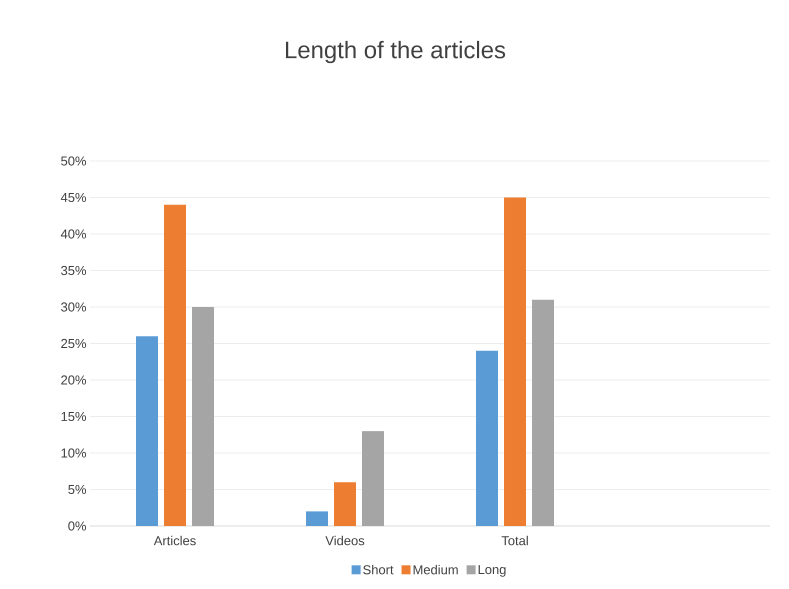 The width and height of the screenshot is (789, 589). I want to click on chart-title: Length of the articles, so click(396, 52).